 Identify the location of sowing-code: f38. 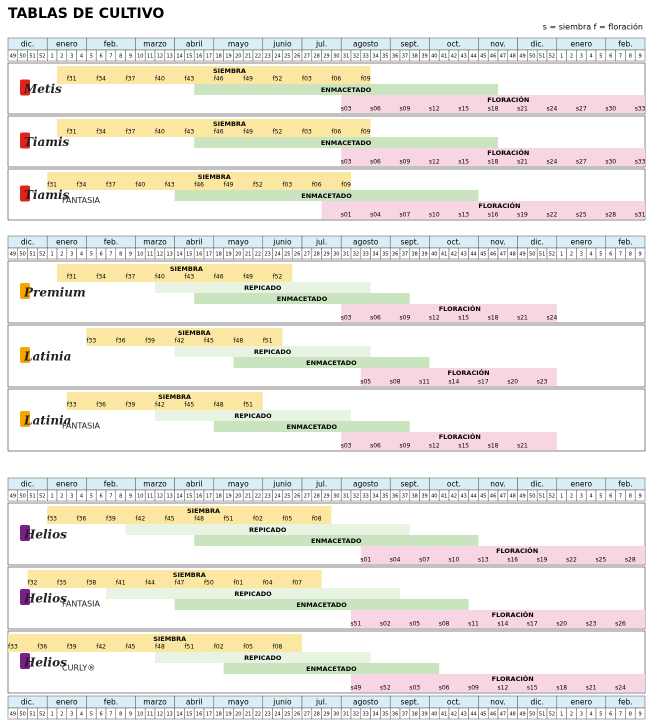
(91, 583).